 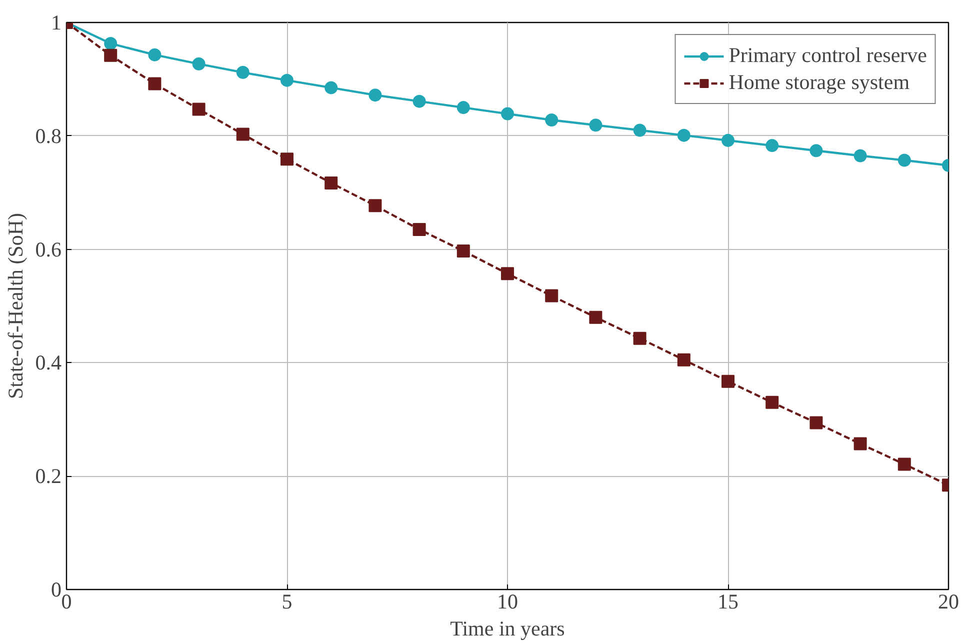 What do you see at coordinates (48, 136) in the screenshot?
I see `y-tick-label: 0.8` at bounding box center [48, 136].